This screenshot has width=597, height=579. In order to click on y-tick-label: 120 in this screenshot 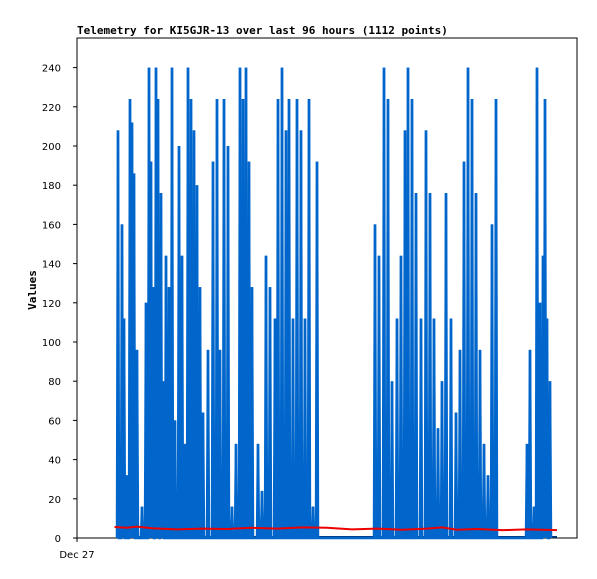, I will do `click(51, 304)`.